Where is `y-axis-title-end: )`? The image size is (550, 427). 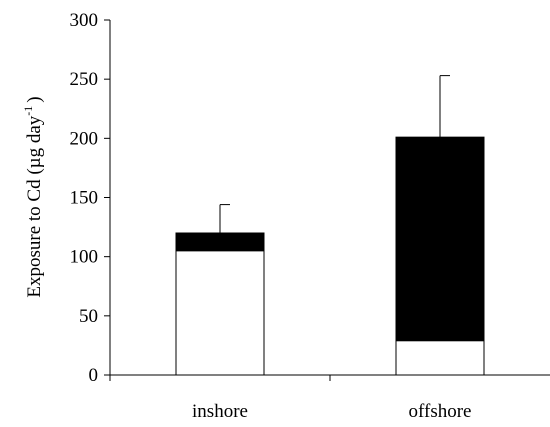 y-axis-title-end: ) is located at coordinates (34, 99).